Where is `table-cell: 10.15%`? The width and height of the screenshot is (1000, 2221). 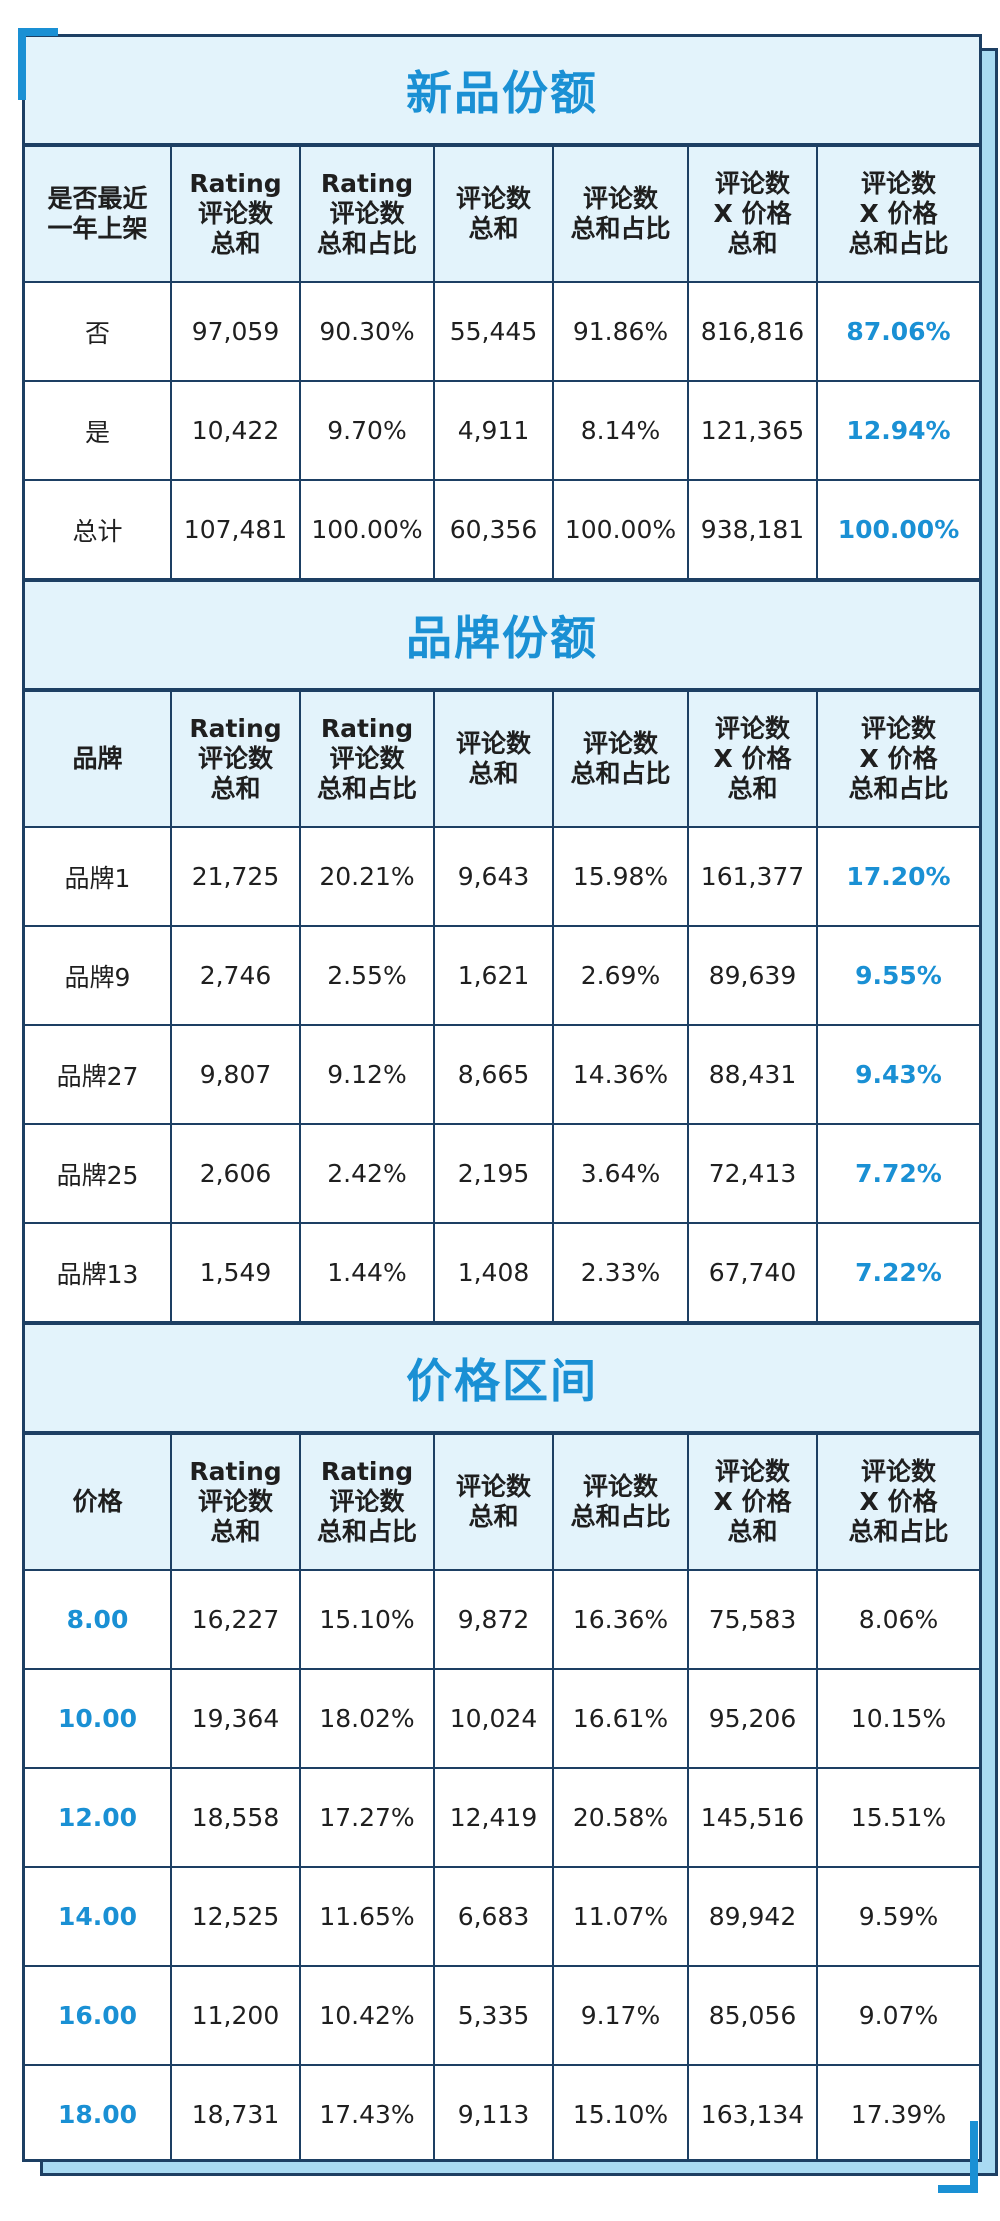
table-cell: 10.15% is located at coordinates (897, 1718).